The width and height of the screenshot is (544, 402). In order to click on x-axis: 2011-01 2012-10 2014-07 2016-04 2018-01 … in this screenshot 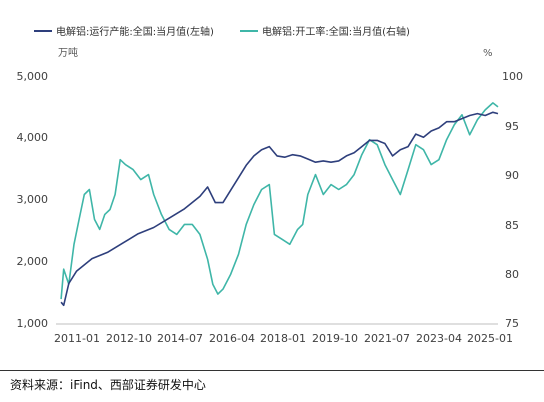, I will do `click(283, 338)`.